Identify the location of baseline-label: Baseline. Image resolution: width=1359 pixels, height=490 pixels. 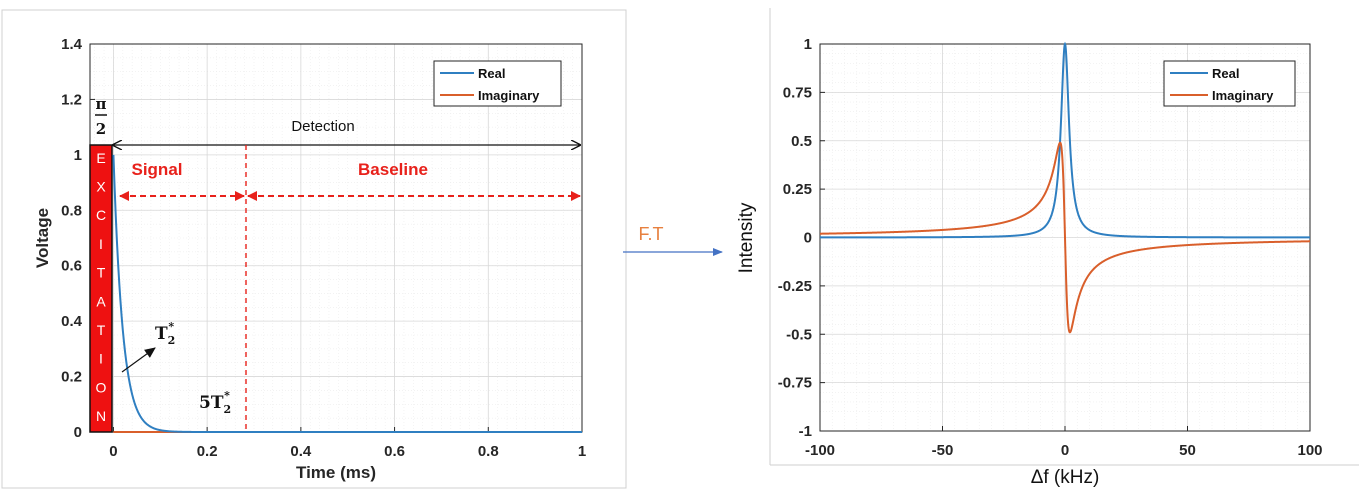
(393, 169).